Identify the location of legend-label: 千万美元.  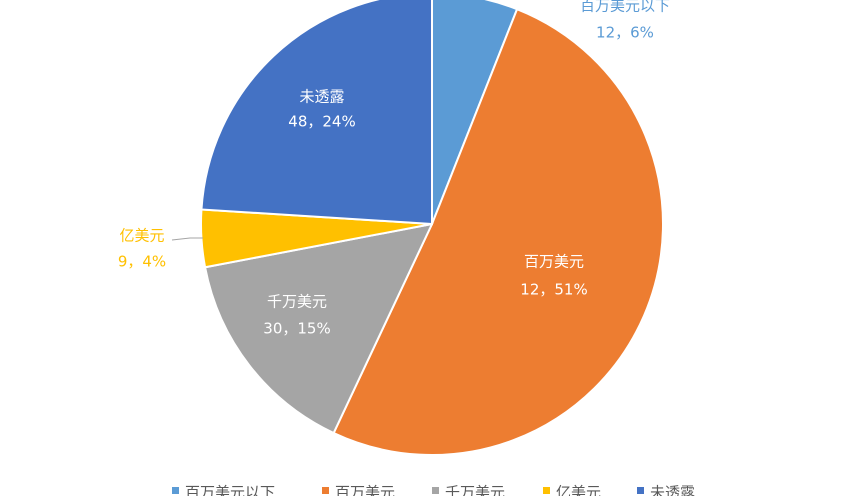
(475, 490).